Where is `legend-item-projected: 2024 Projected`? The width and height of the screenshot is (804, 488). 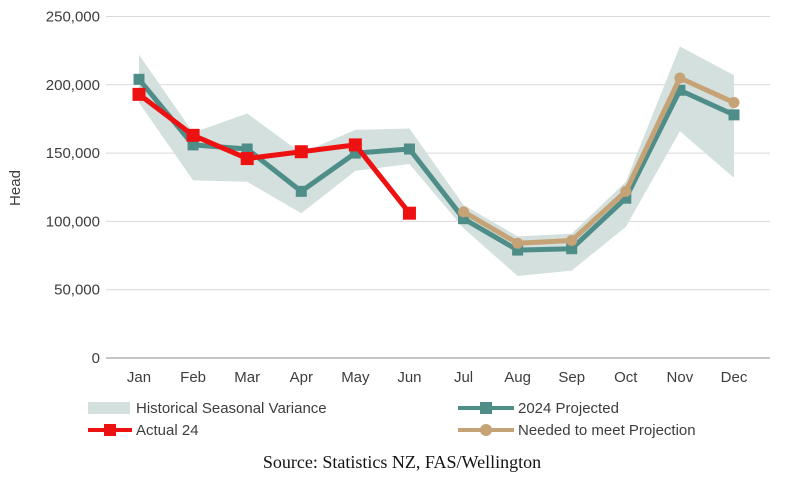
legend-item-projected: 2024 Projected is located at coordinates (538, 408).